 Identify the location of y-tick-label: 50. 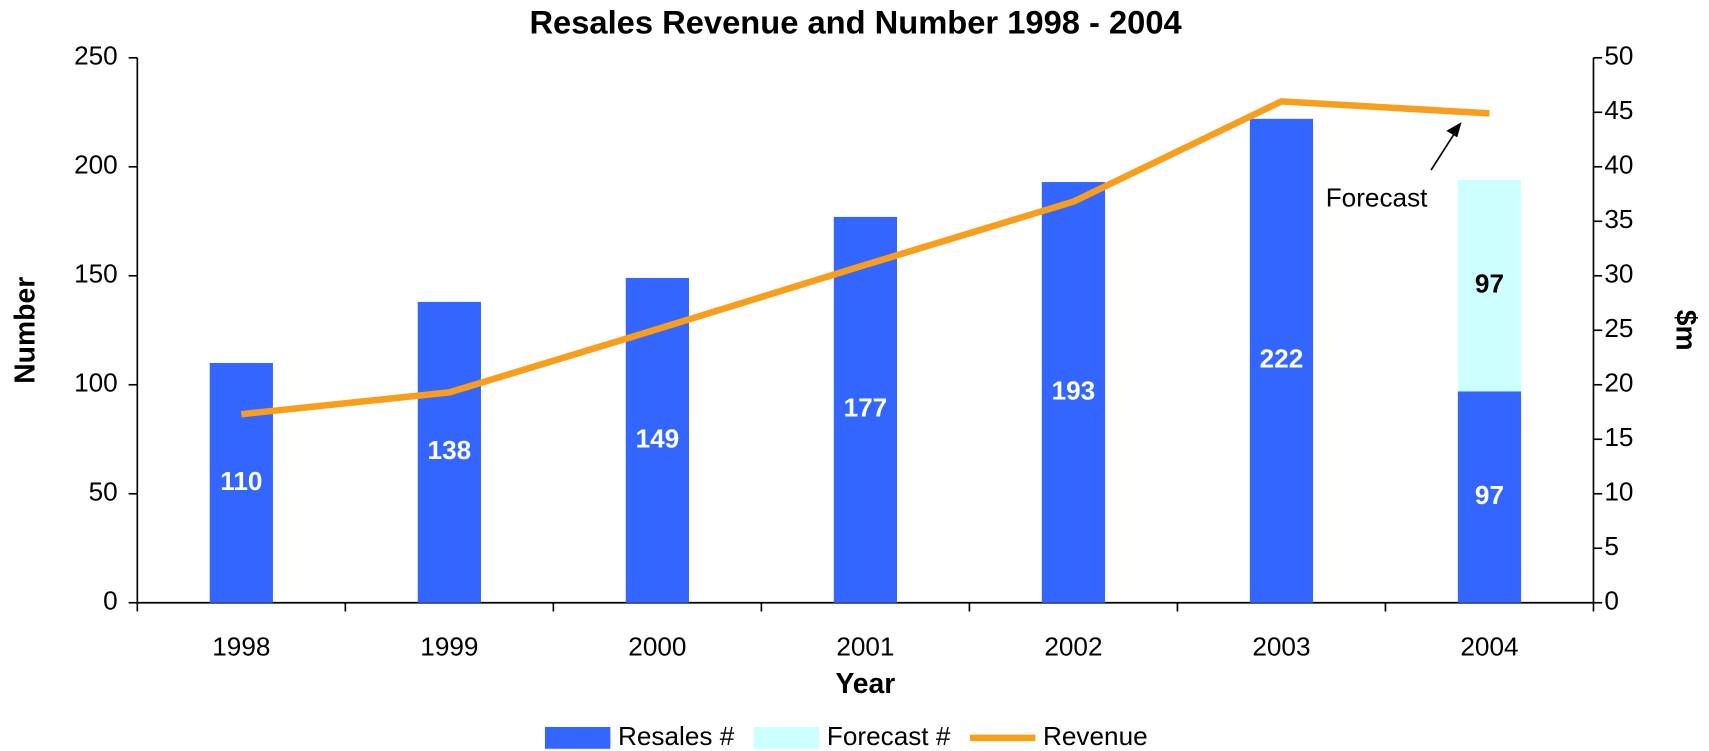
(103, 492).